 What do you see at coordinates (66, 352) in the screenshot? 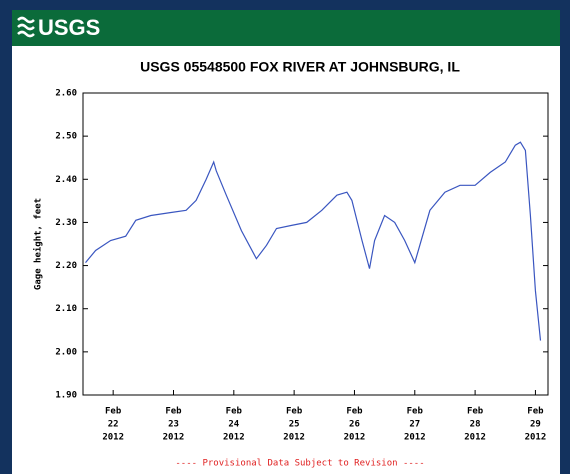
I see `y-tick-label: 2.00` at bounding box center [66, 352].